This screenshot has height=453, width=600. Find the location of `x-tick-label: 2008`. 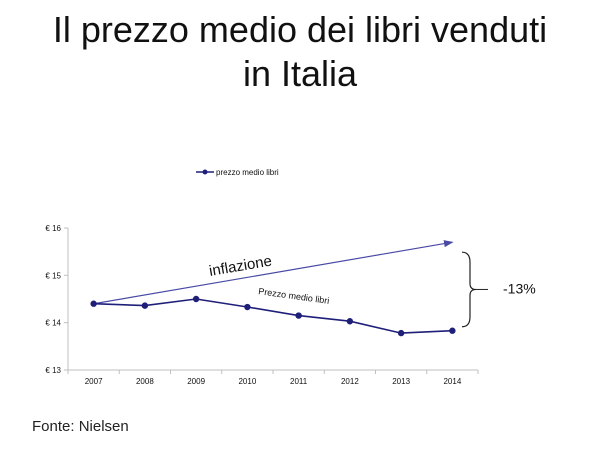

x-tick-label: 2008 is located at coordinates (145, 381).